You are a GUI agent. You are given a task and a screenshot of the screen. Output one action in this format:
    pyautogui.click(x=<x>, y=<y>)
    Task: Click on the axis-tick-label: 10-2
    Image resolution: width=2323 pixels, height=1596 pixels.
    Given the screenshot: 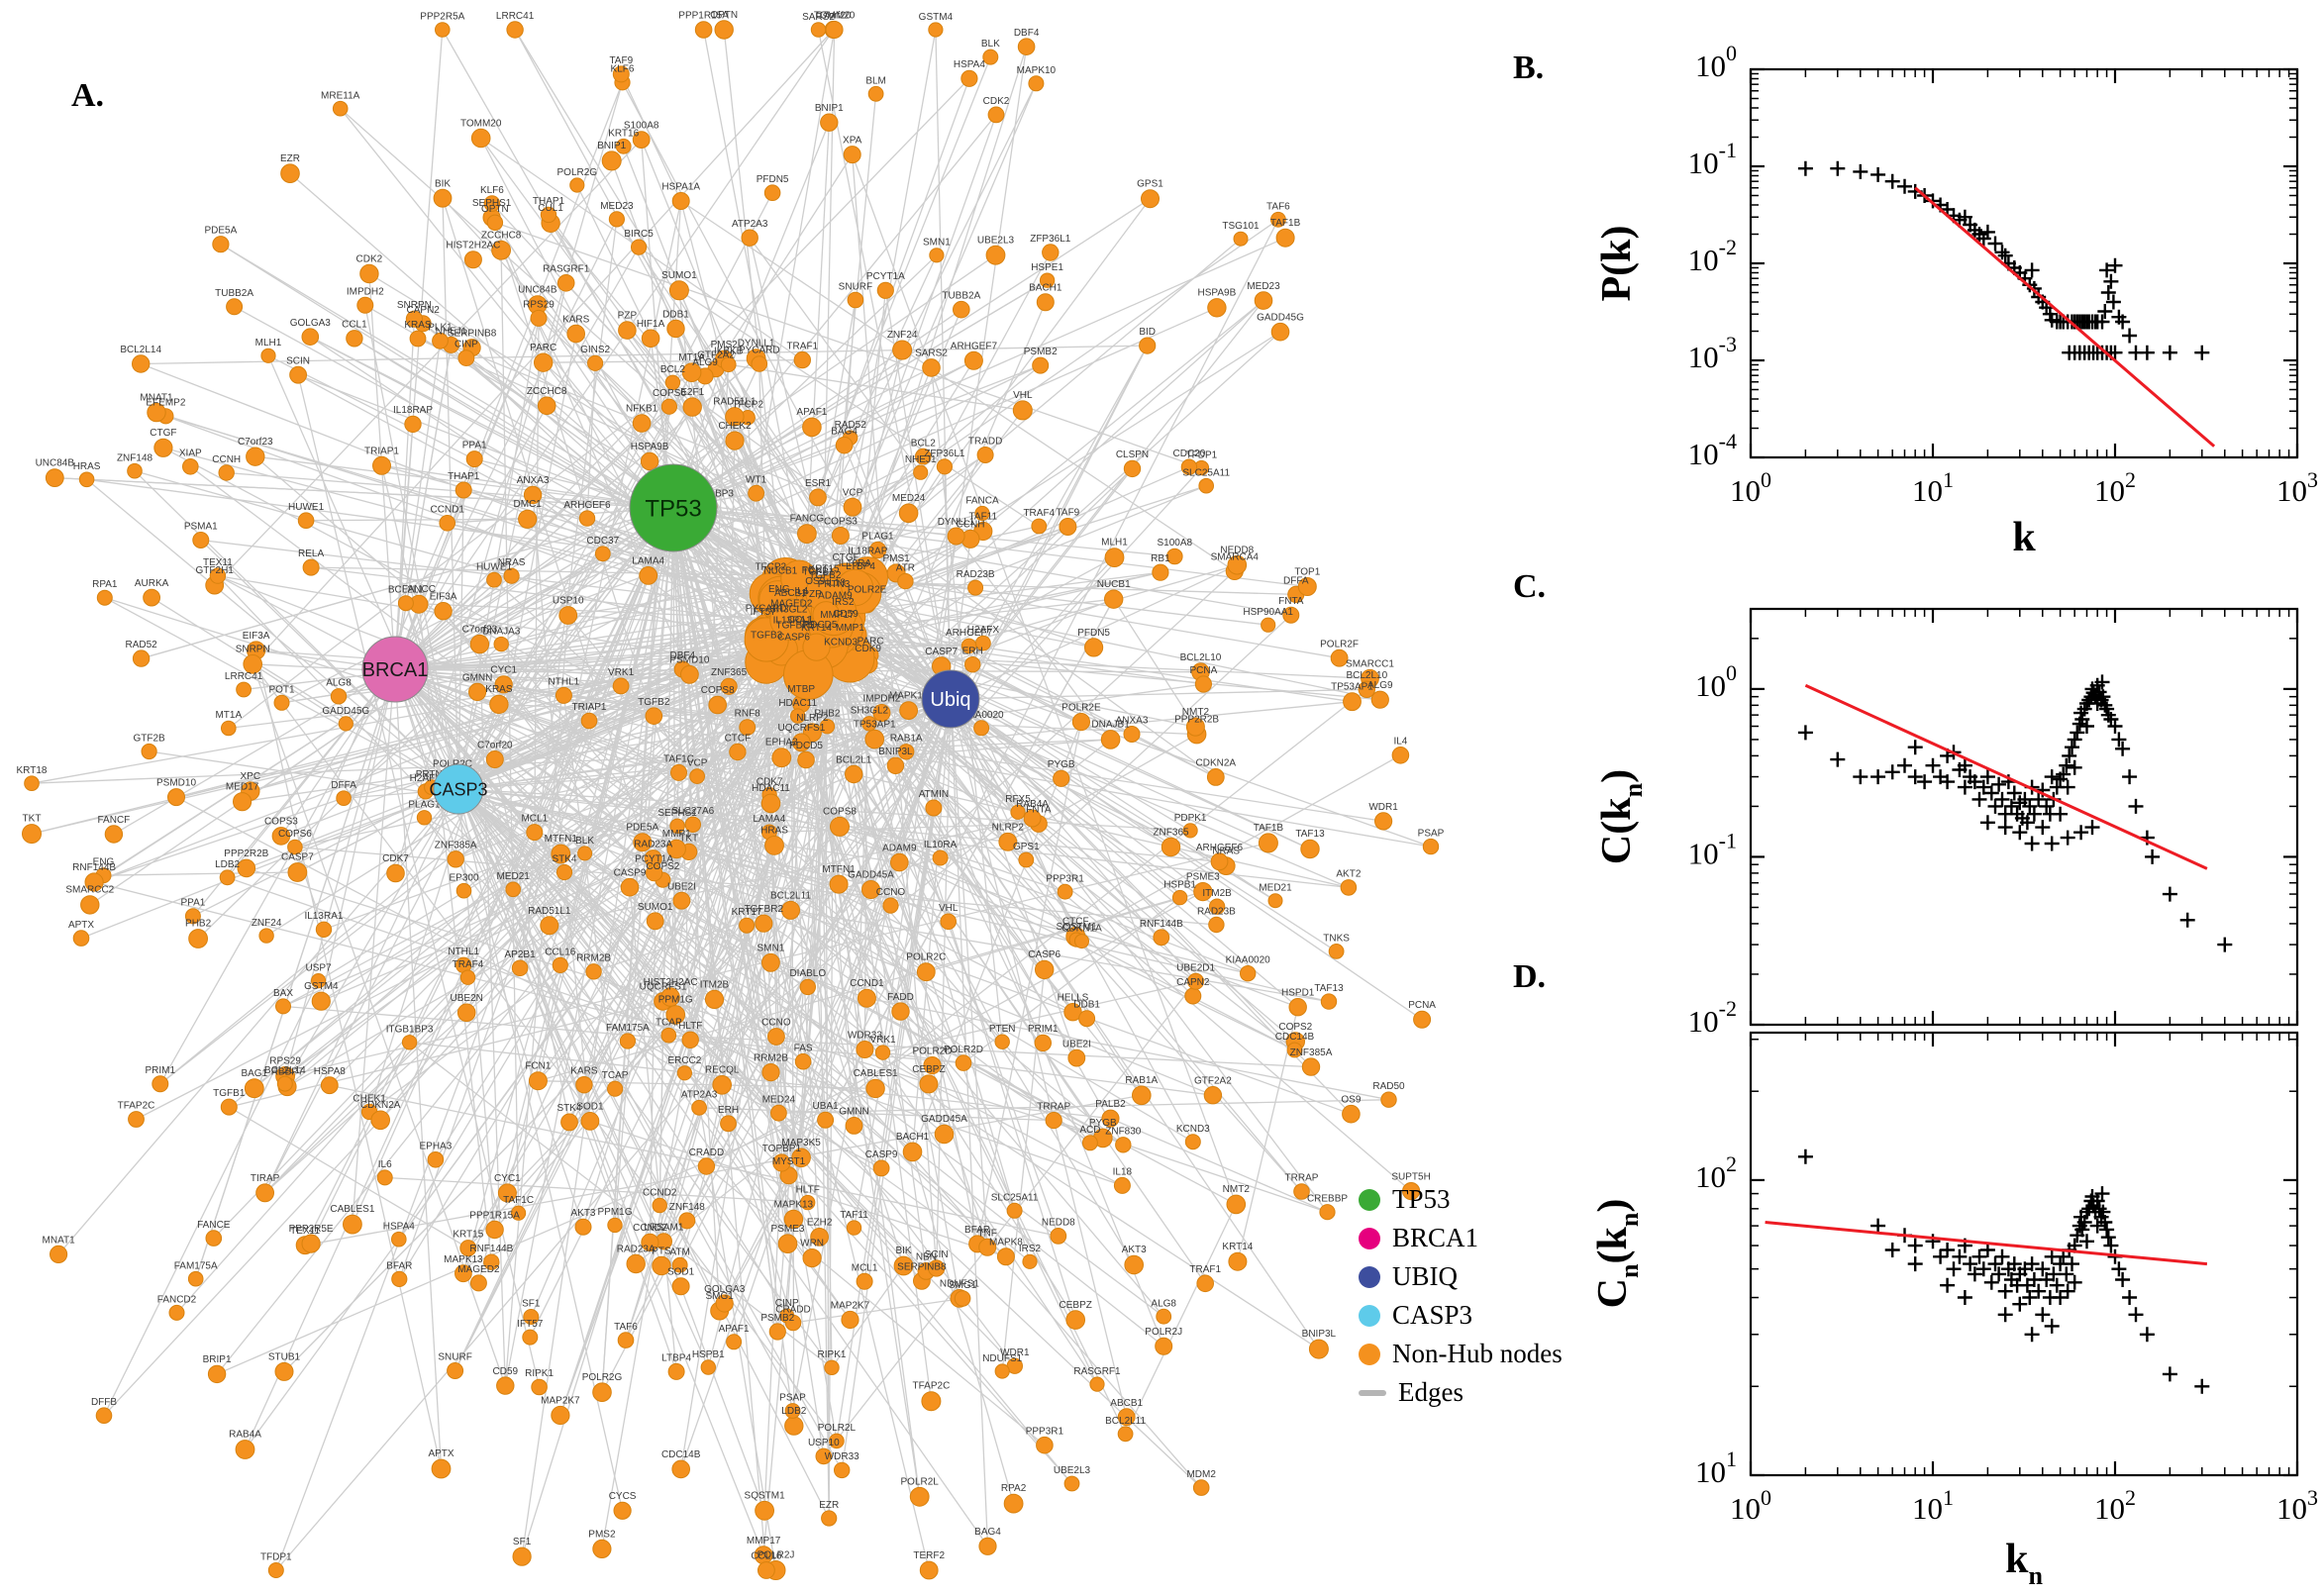 What is the action you would take?
    pyautogui.click(x=1713, y=1017)
    